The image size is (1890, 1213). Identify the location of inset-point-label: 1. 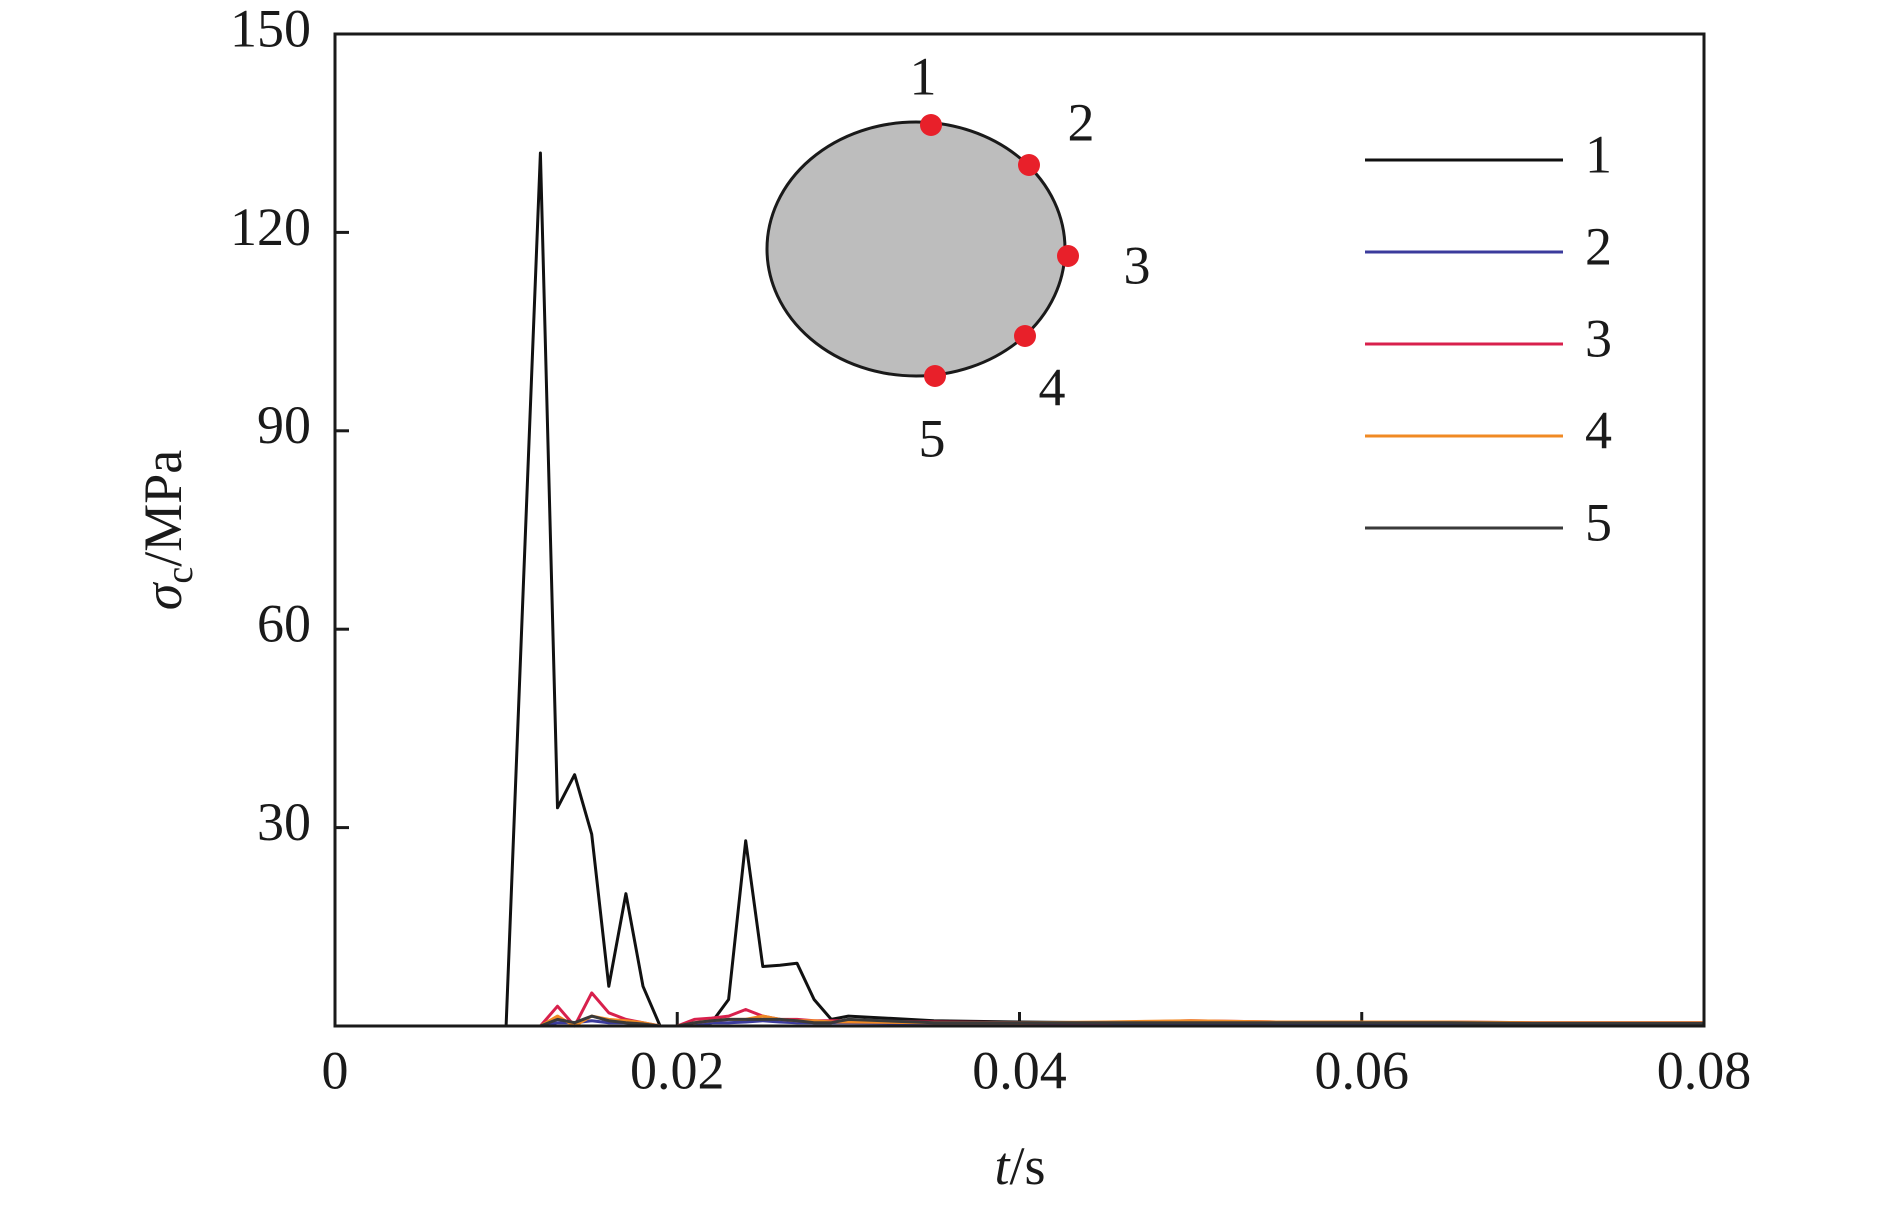
(923, 76).